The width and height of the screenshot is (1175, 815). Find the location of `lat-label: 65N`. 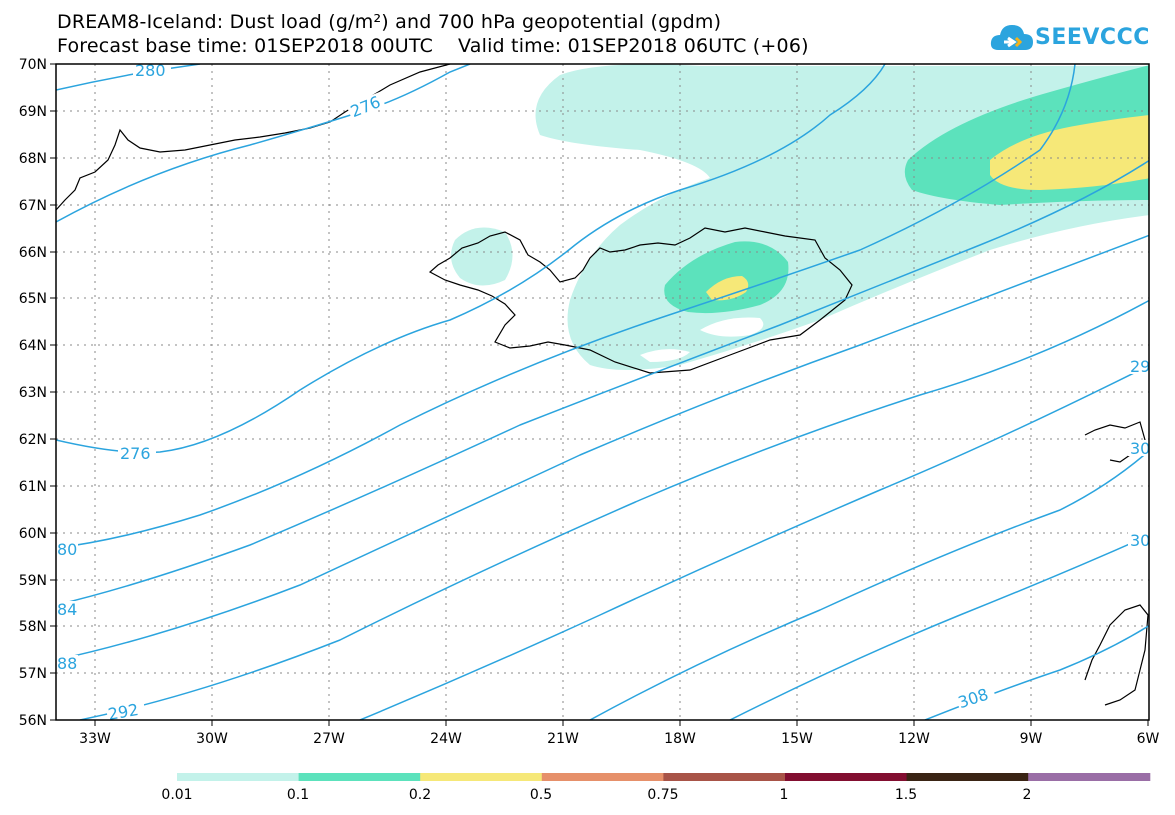

lat-label: 65N is located at coordinates (33, 299).